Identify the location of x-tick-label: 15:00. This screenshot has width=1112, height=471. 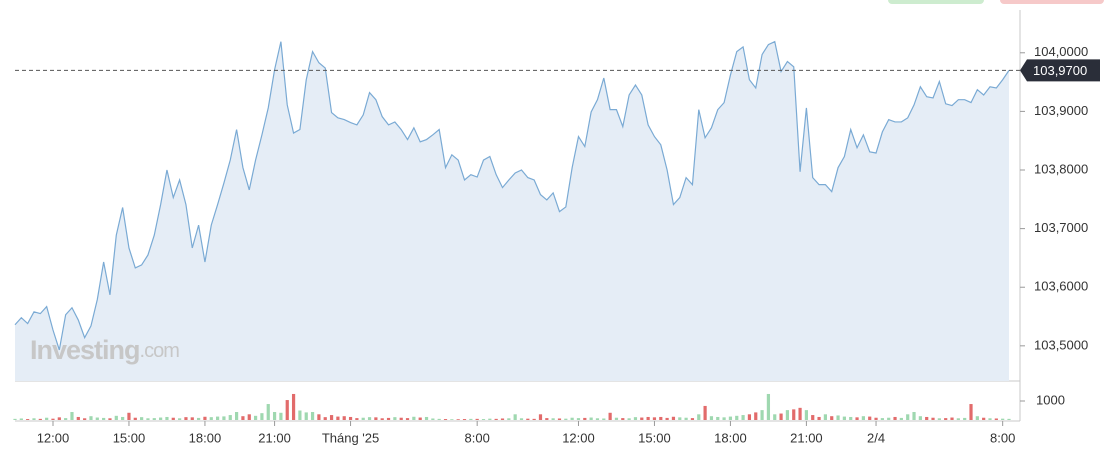
(129, 437).